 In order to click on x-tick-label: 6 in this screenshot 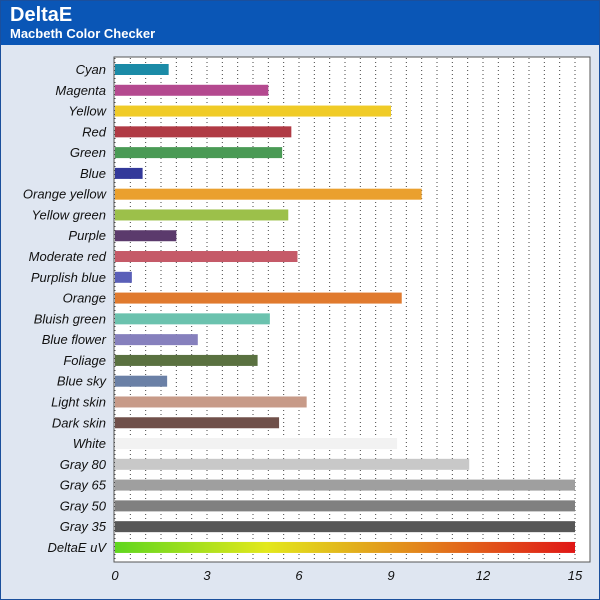, I will do `click(299, 575)`.